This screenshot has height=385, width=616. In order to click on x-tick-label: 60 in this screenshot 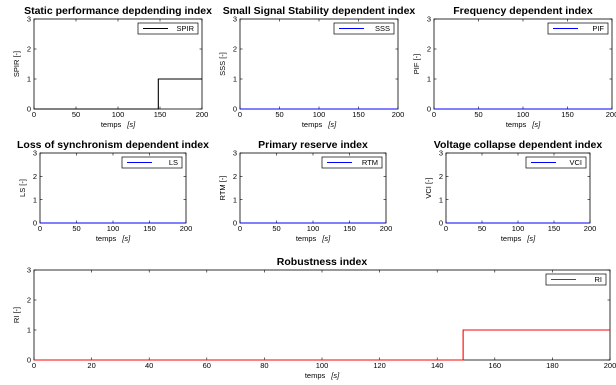, I will do `click(207, 365)`.